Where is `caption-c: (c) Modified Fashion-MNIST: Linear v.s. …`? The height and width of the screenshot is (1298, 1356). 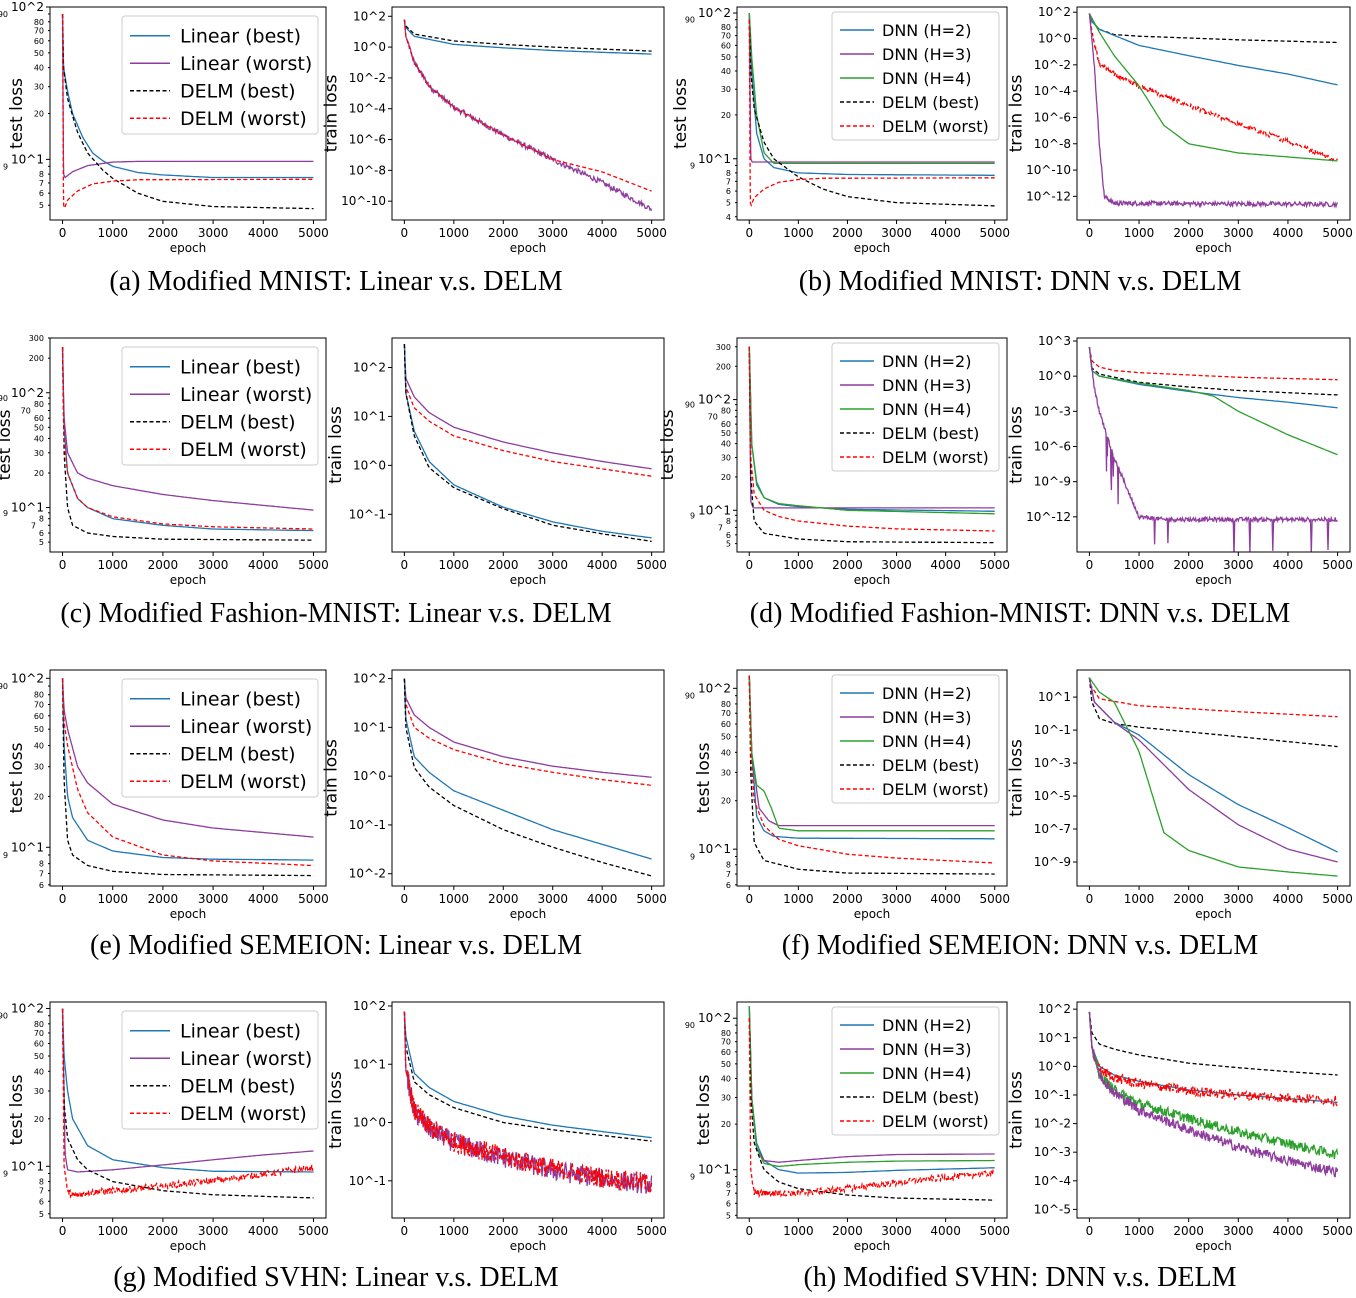
caption-c: (c) Modified Fashion-MNIST: Linear v.s. … is located at coordinates (336, 613).